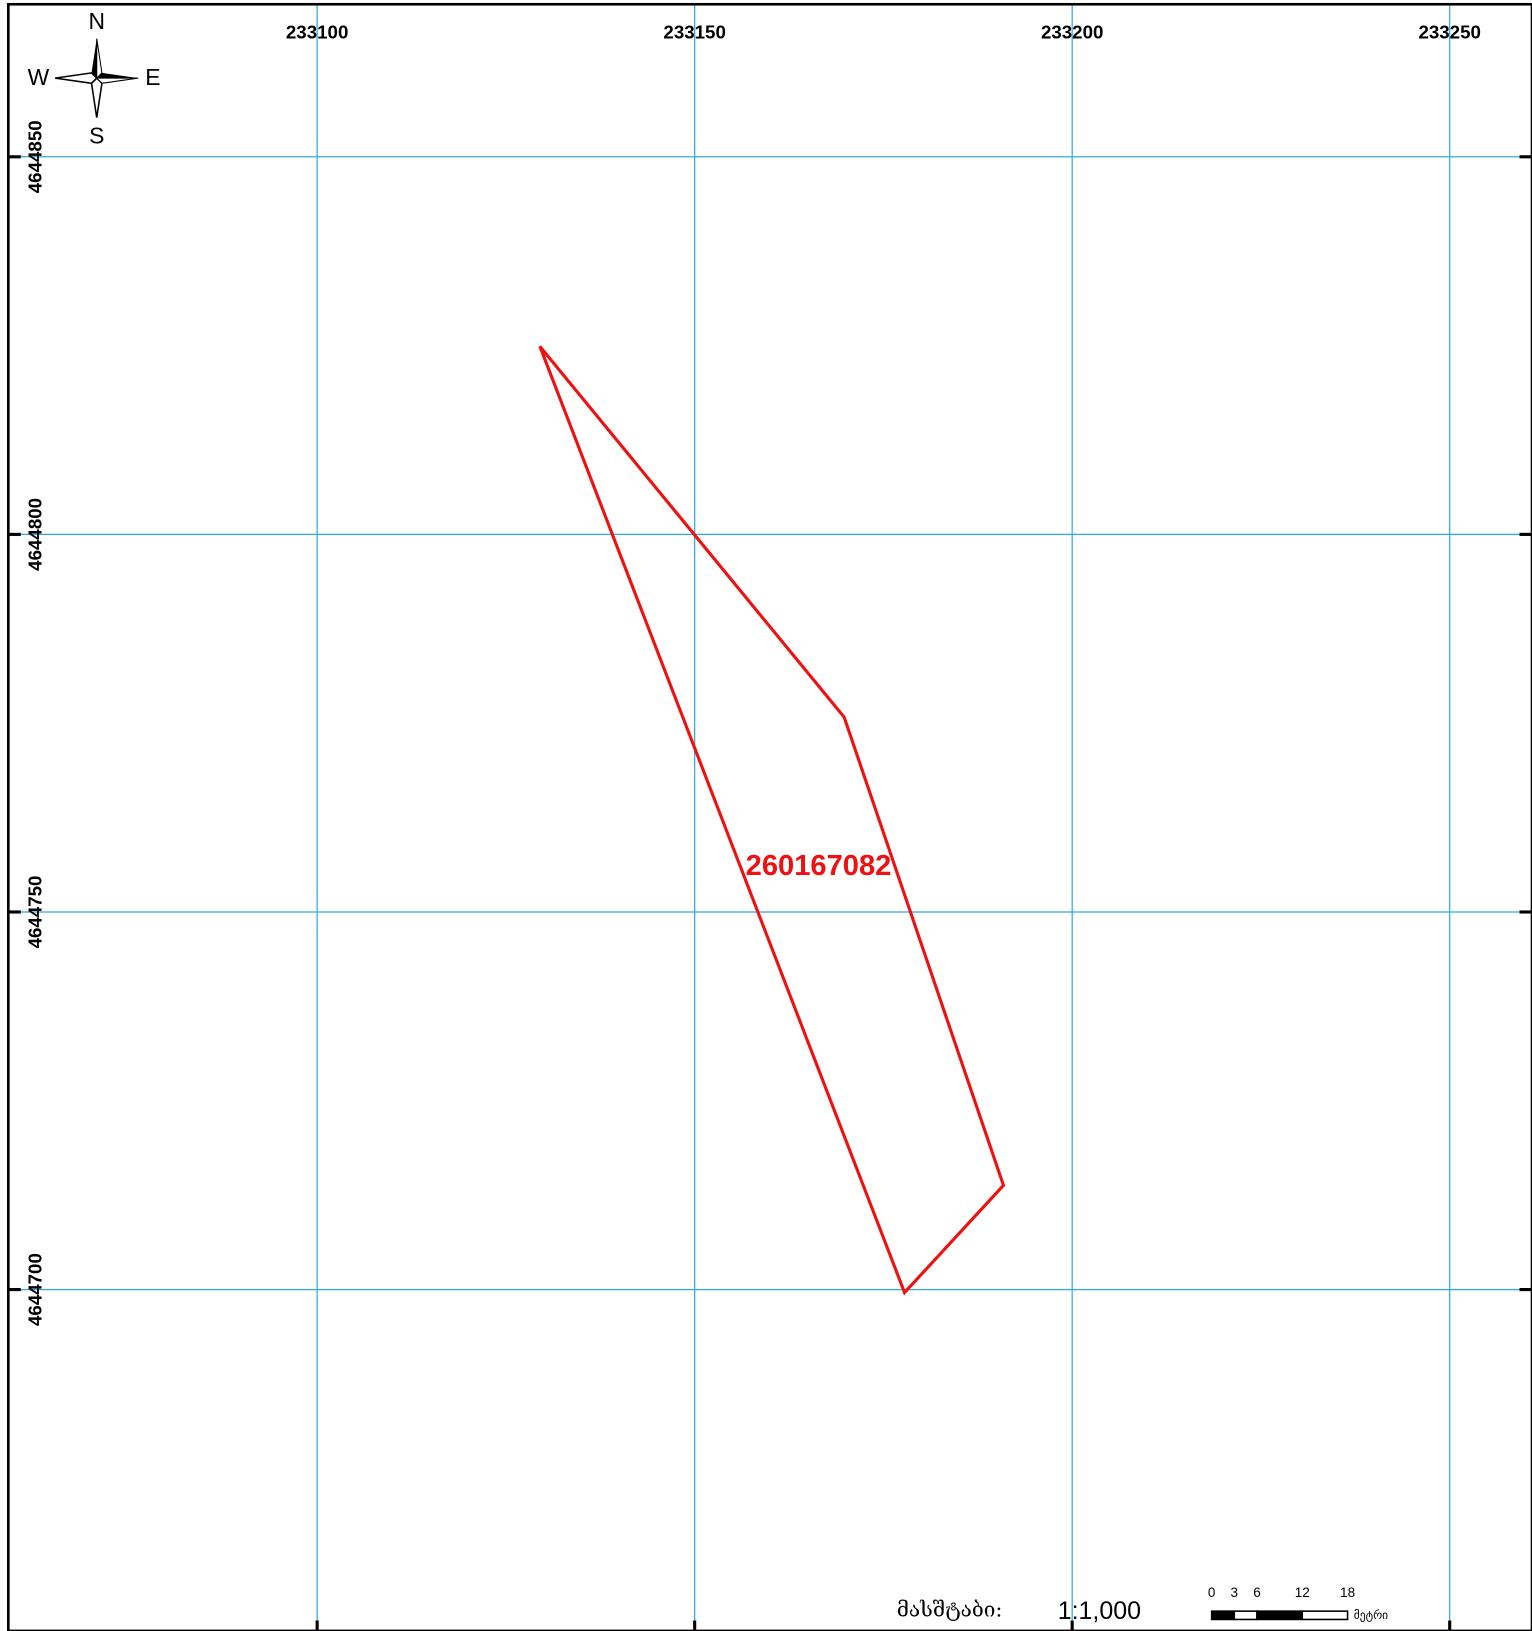 This screenshot has height=1631, width=1532. What do you see at coordinates (694, 31) in the screenshot?
I see `x-tick-label: 233150` at bounding box center [694, 31].